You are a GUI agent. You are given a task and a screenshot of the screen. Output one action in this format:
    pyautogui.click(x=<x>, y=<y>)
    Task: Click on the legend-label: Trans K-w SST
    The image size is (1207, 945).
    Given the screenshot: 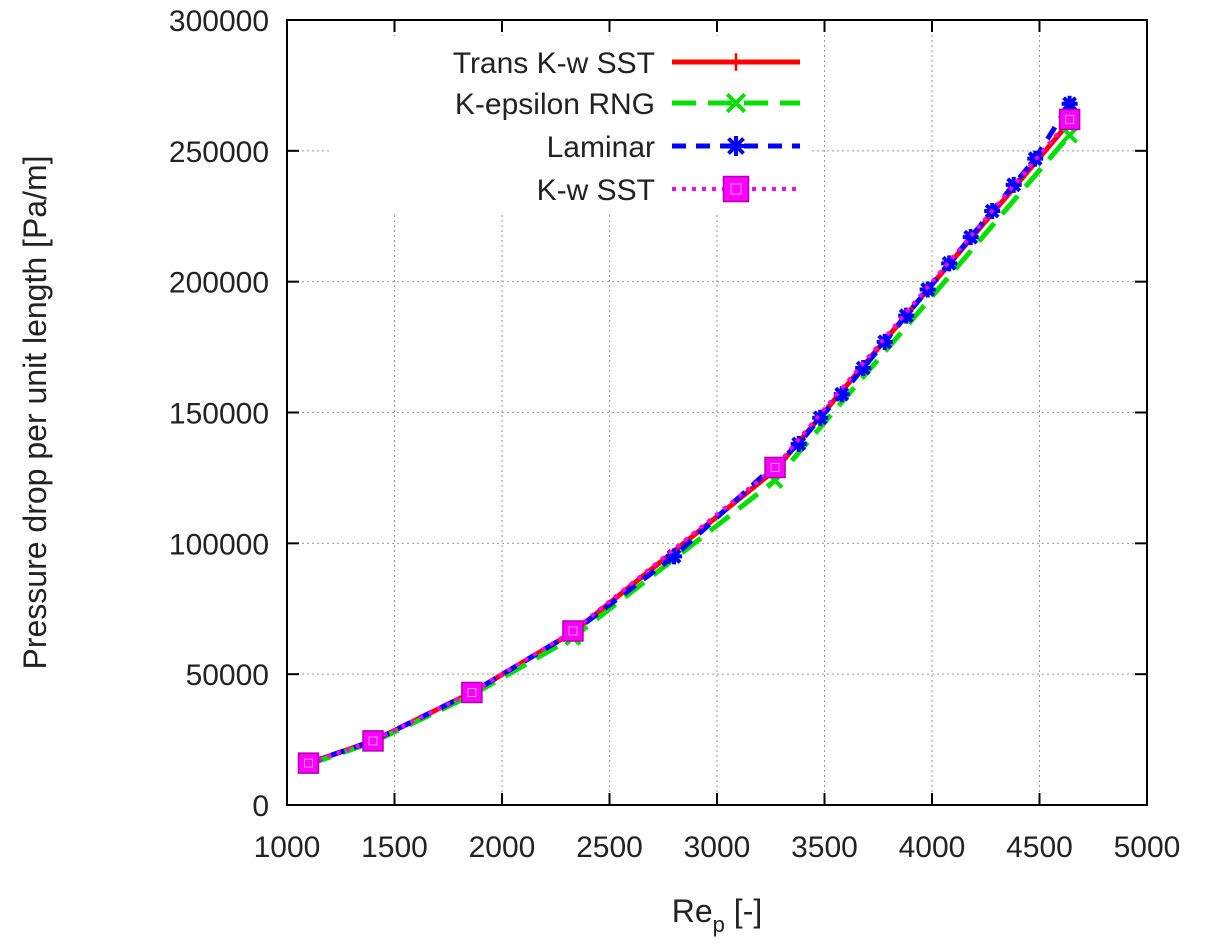 What is the action you would take?
    pyautogui.click(x=554, y=63)
    